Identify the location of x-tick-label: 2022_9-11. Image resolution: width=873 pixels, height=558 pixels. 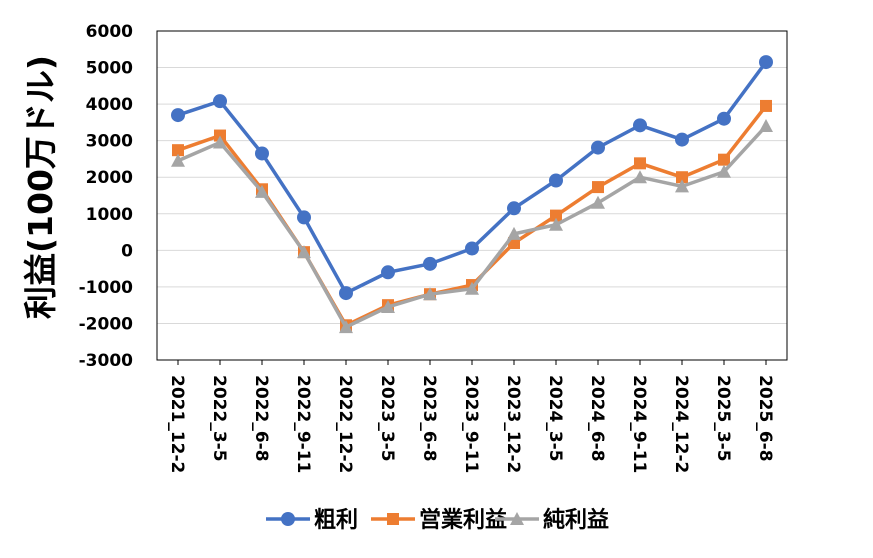
(303, 424).